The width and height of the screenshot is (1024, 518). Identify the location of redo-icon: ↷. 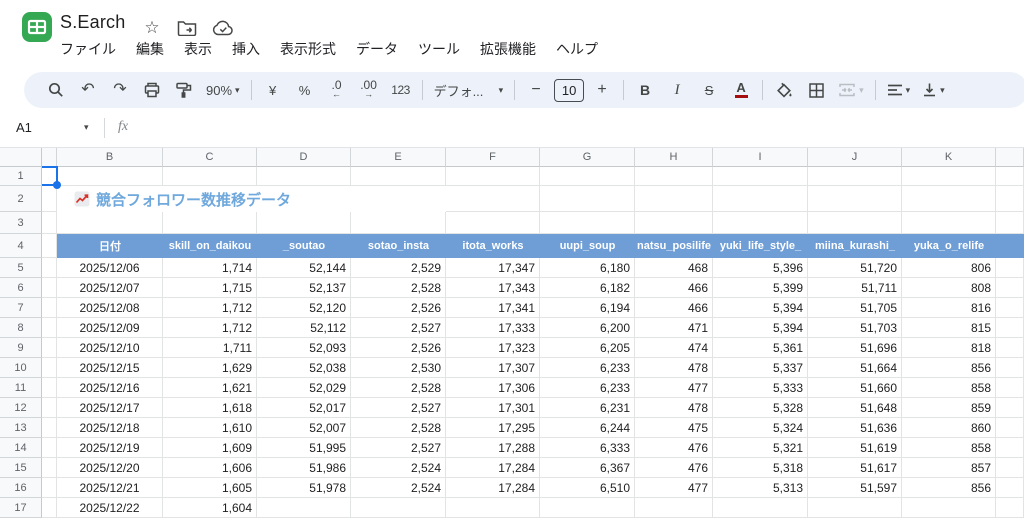
(120, 89).